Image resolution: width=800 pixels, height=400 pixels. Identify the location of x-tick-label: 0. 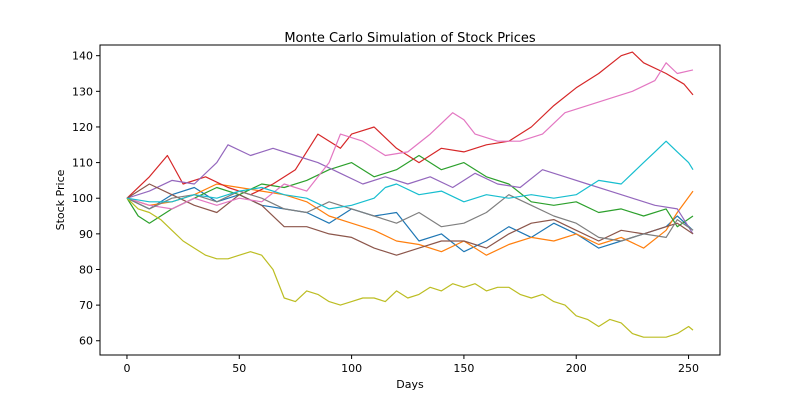
(126, 368).